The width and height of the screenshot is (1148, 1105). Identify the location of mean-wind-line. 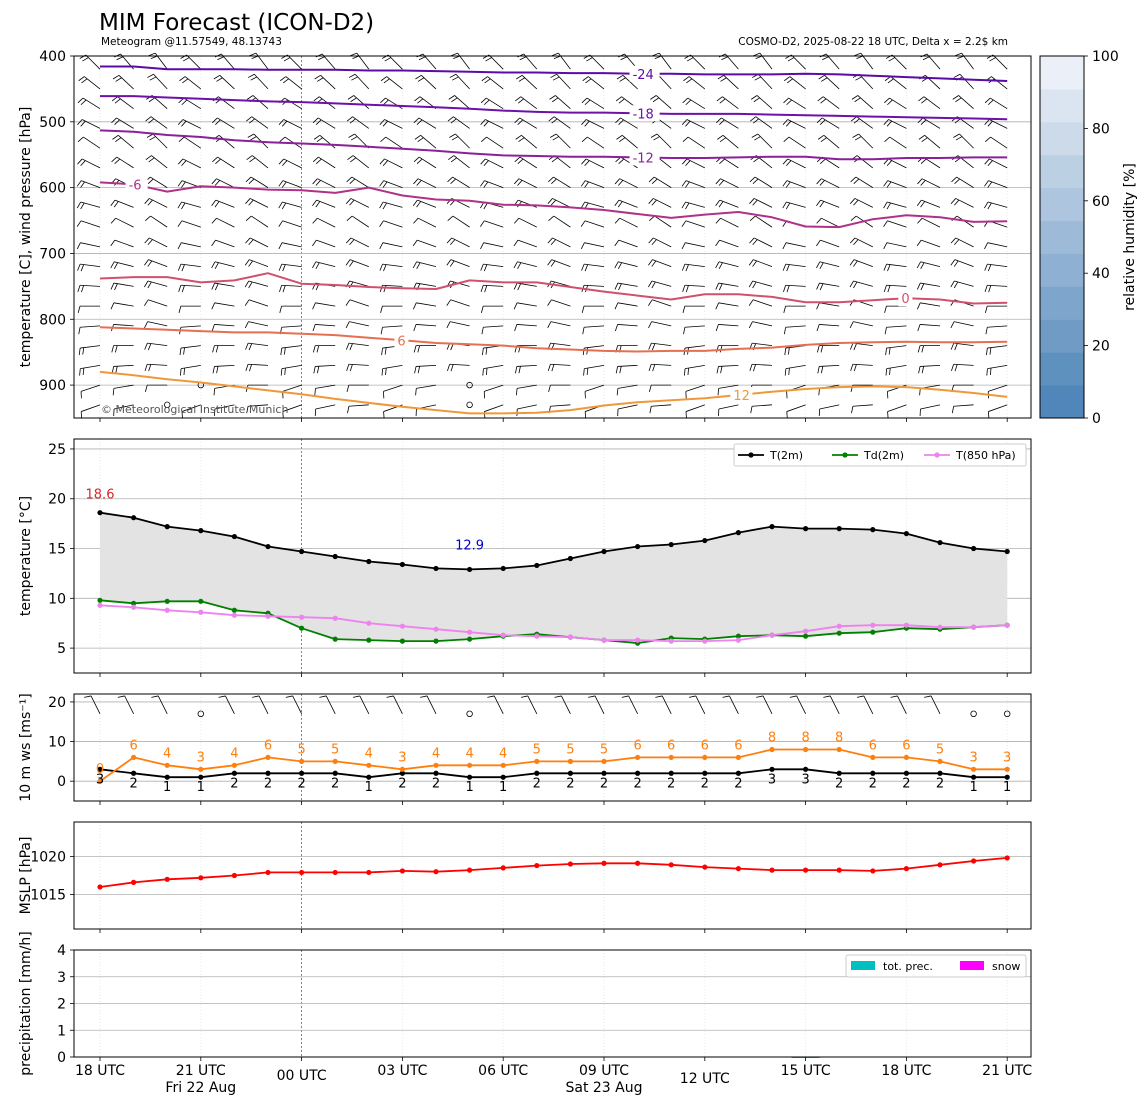
(553, 773).